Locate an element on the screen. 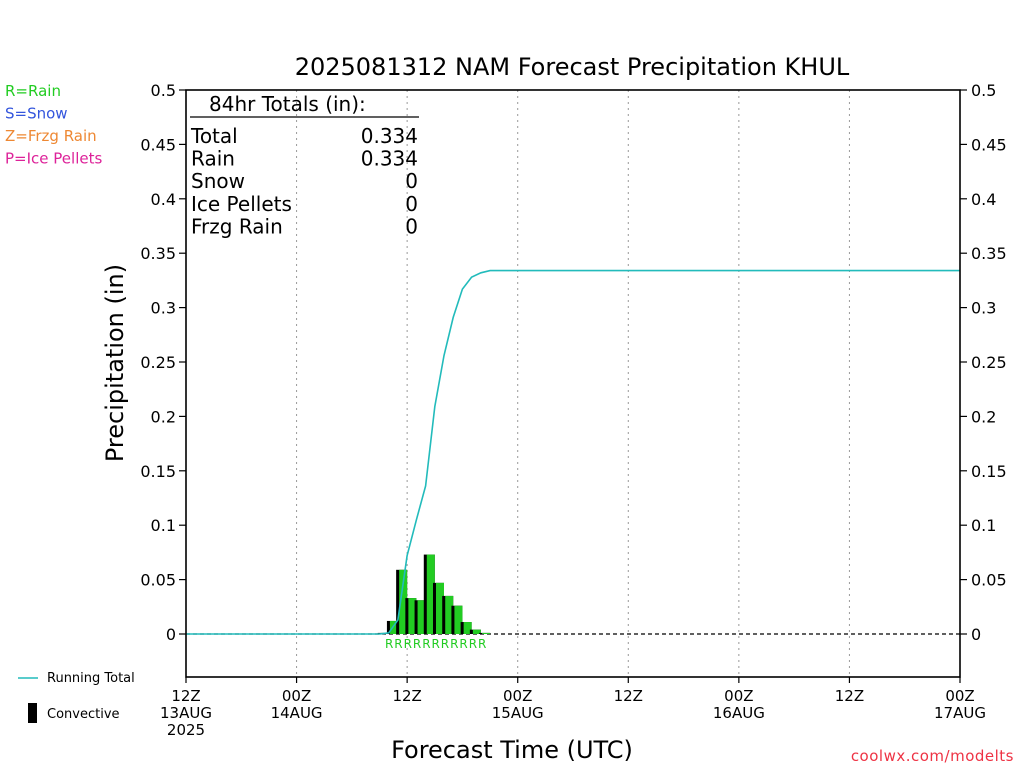 This screenshot has width=1024, height=768. totals-row-label: Ice Pellets is located at coordinates (241, 204).